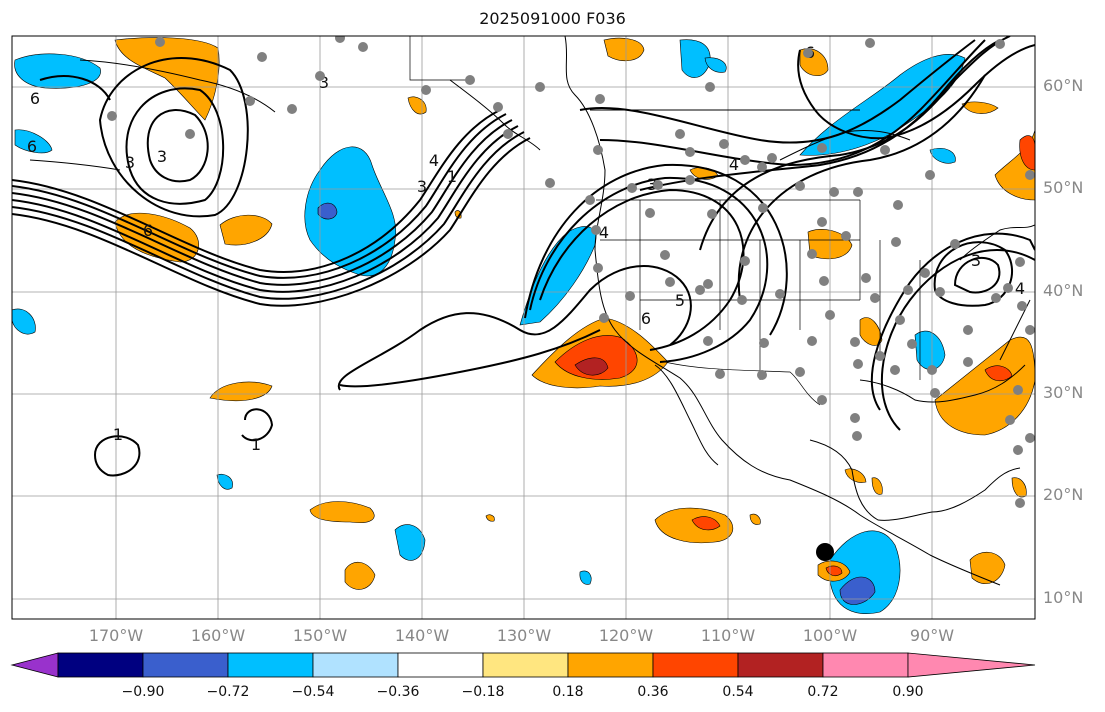 The width and height of the screenshot is (1105, 712). I want to click on lat-label: 10°N, so click(1063, 597).